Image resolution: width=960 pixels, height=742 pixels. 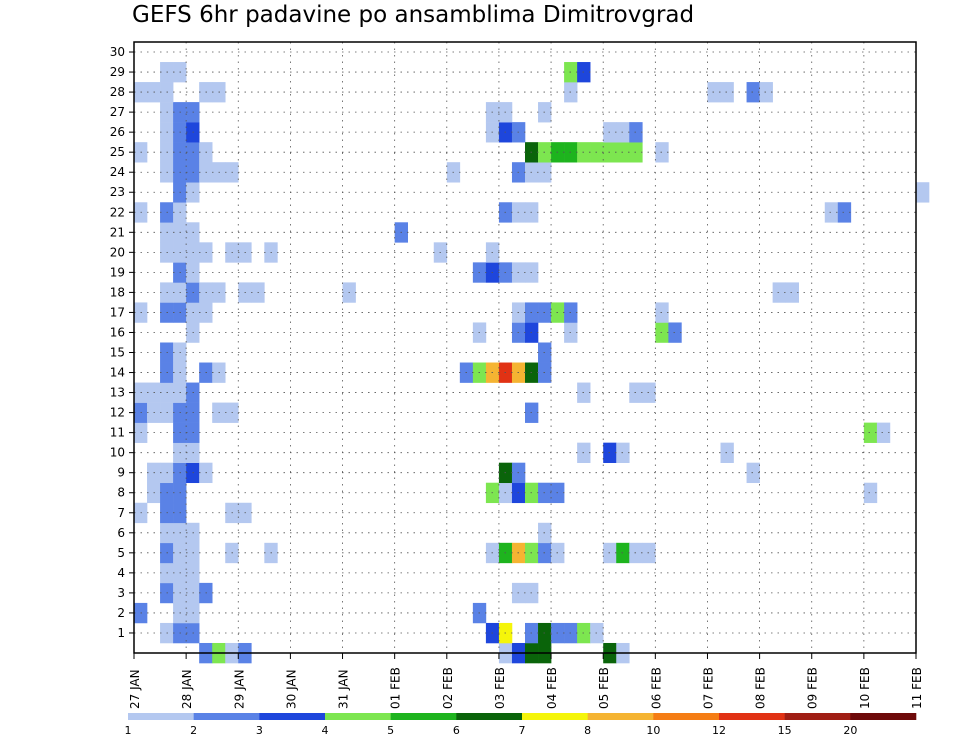 I want to click on colorbar-label: 6, so click(x=456, y=730).